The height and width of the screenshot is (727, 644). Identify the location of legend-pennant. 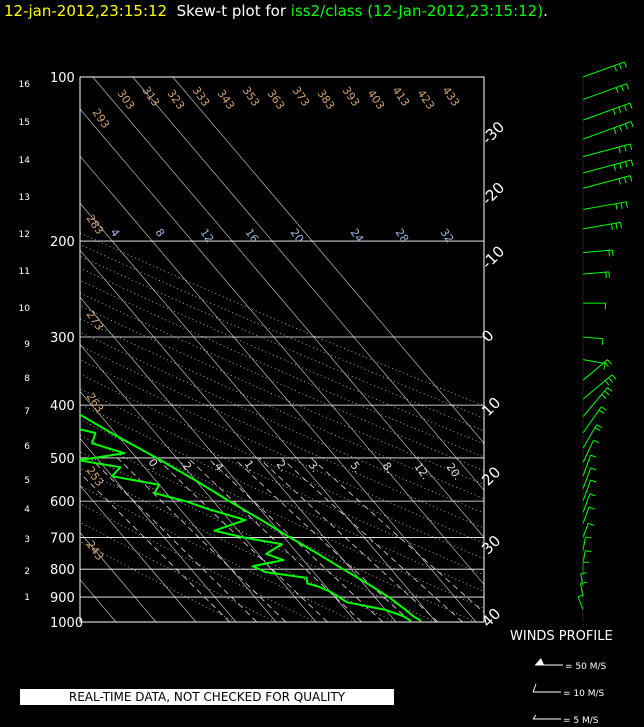
(539, 661).